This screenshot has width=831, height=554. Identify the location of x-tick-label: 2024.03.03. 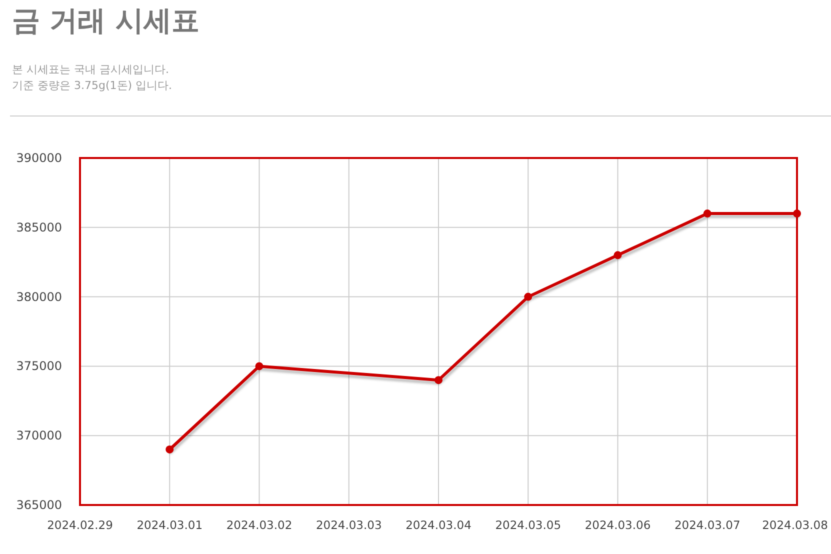
(349, 525).